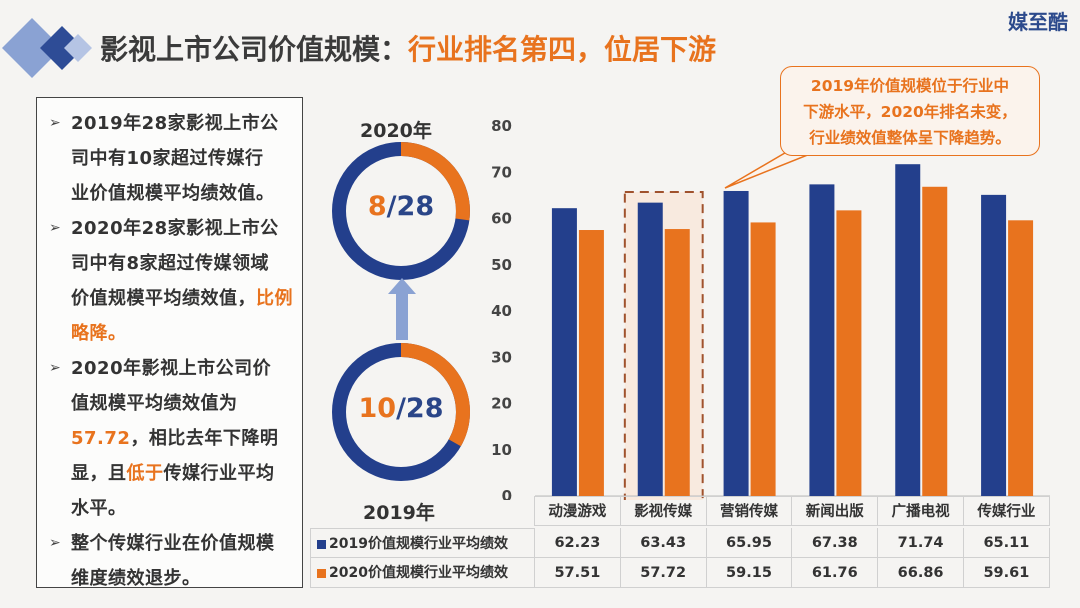 This screenshot has width=1080, height=608. I want to click on y-tick-label: 80, so click(501, 126).